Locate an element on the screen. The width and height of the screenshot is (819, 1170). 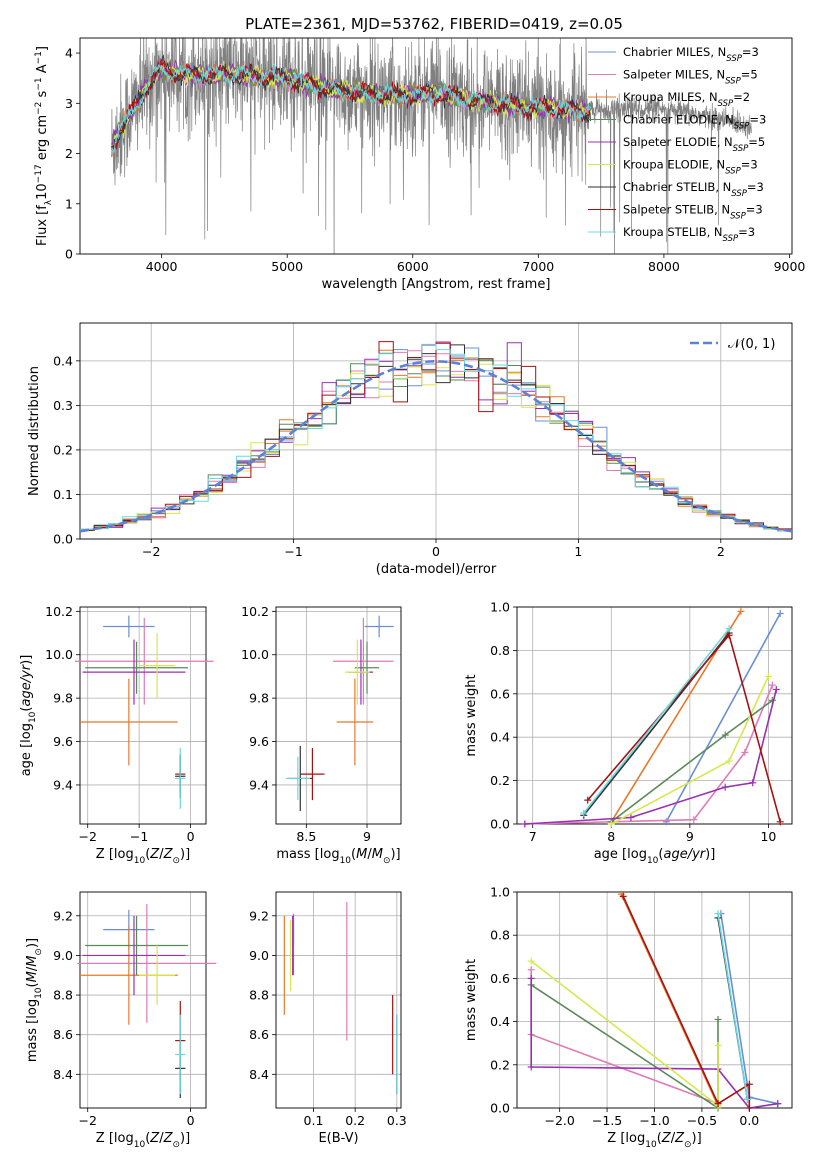
x-tick-label: 0 is located at coordinates (191, 1120).